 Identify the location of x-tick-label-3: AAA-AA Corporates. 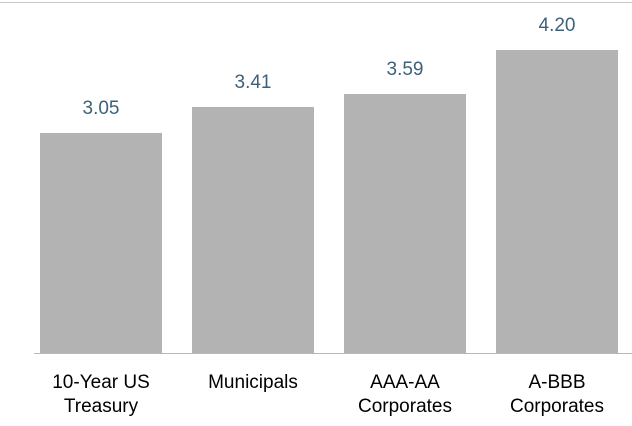
(405, 395).